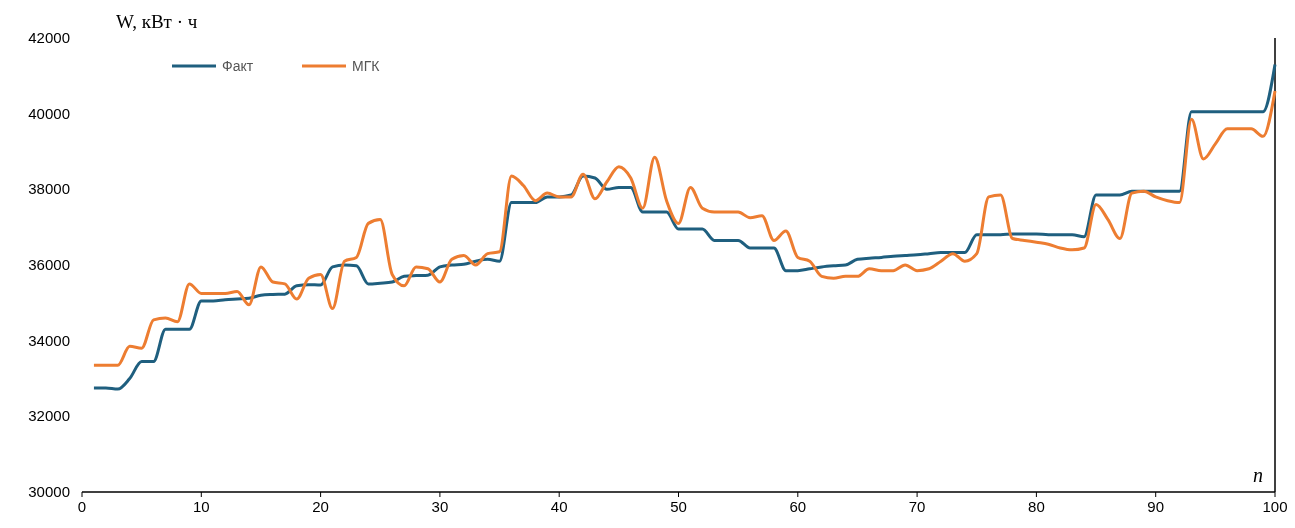 Image resolution: width=1295 pixels, height=528 pixels. What do you see at coordinates (238, 66) in the screenshot?
I see `legend-label: Факт` at bounding box center [238, 66].